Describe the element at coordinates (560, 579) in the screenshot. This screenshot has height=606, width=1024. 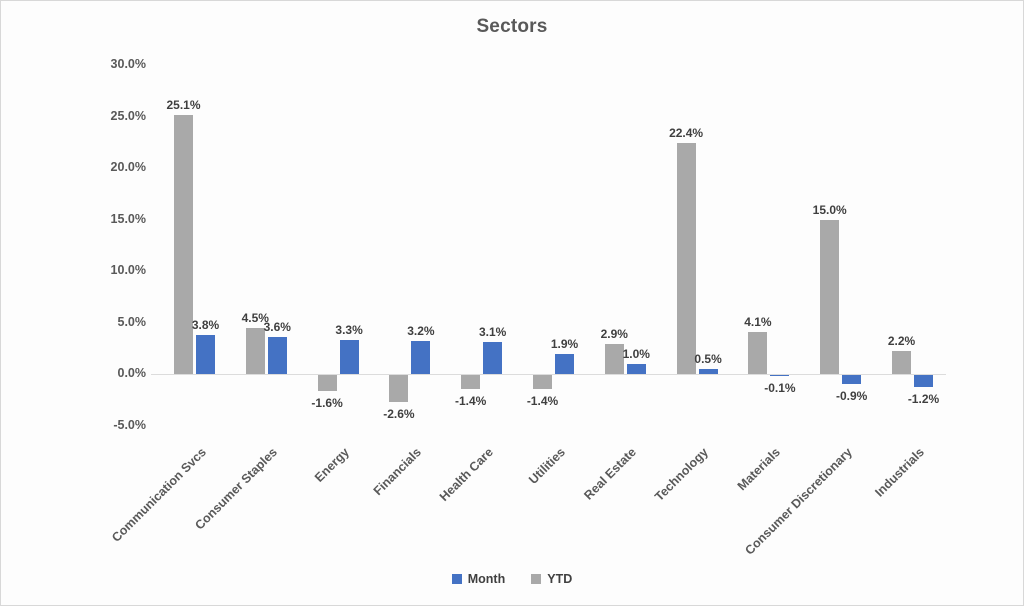
I see `legend-label: YTD` at that location.